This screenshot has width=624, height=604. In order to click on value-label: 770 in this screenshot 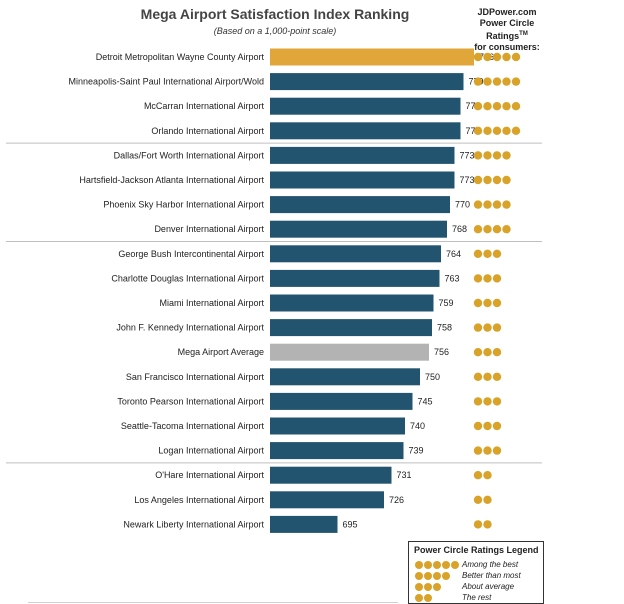, I will do `click(462, 205)`.